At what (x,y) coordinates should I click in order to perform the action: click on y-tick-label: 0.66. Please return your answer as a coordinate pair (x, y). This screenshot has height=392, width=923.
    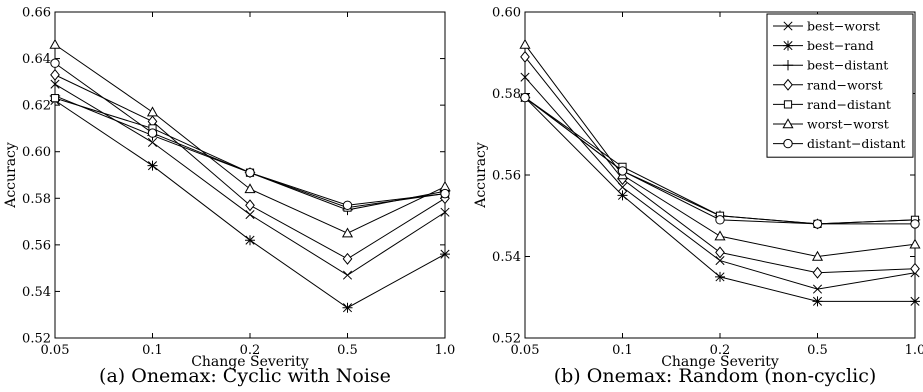
    Looking at the image, I should click on (36, 13).